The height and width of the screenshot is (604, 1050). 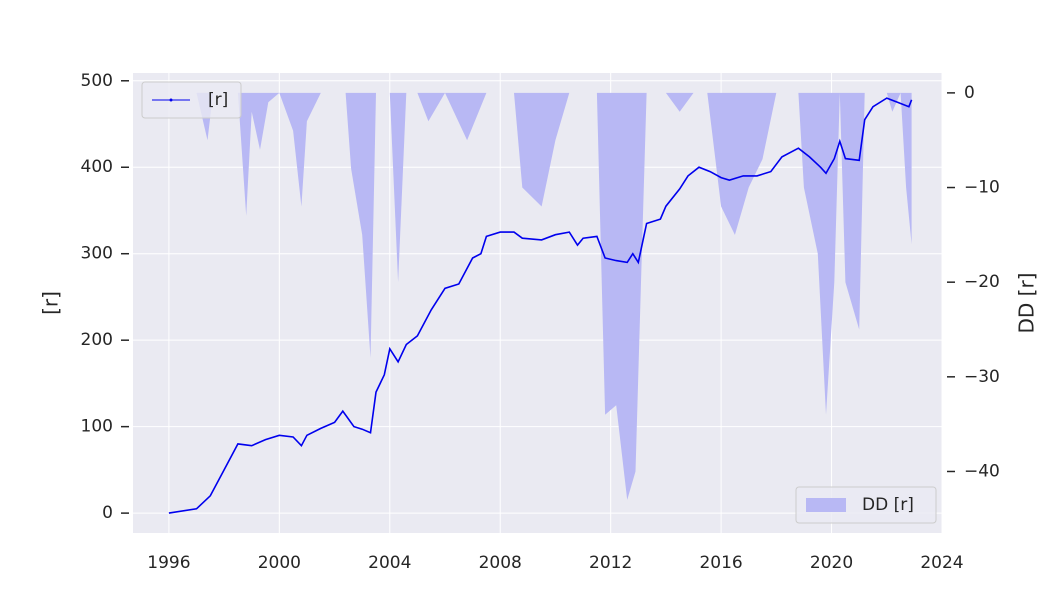 I want to click on x-tick-label: 2004, so click(x=389, y=563).